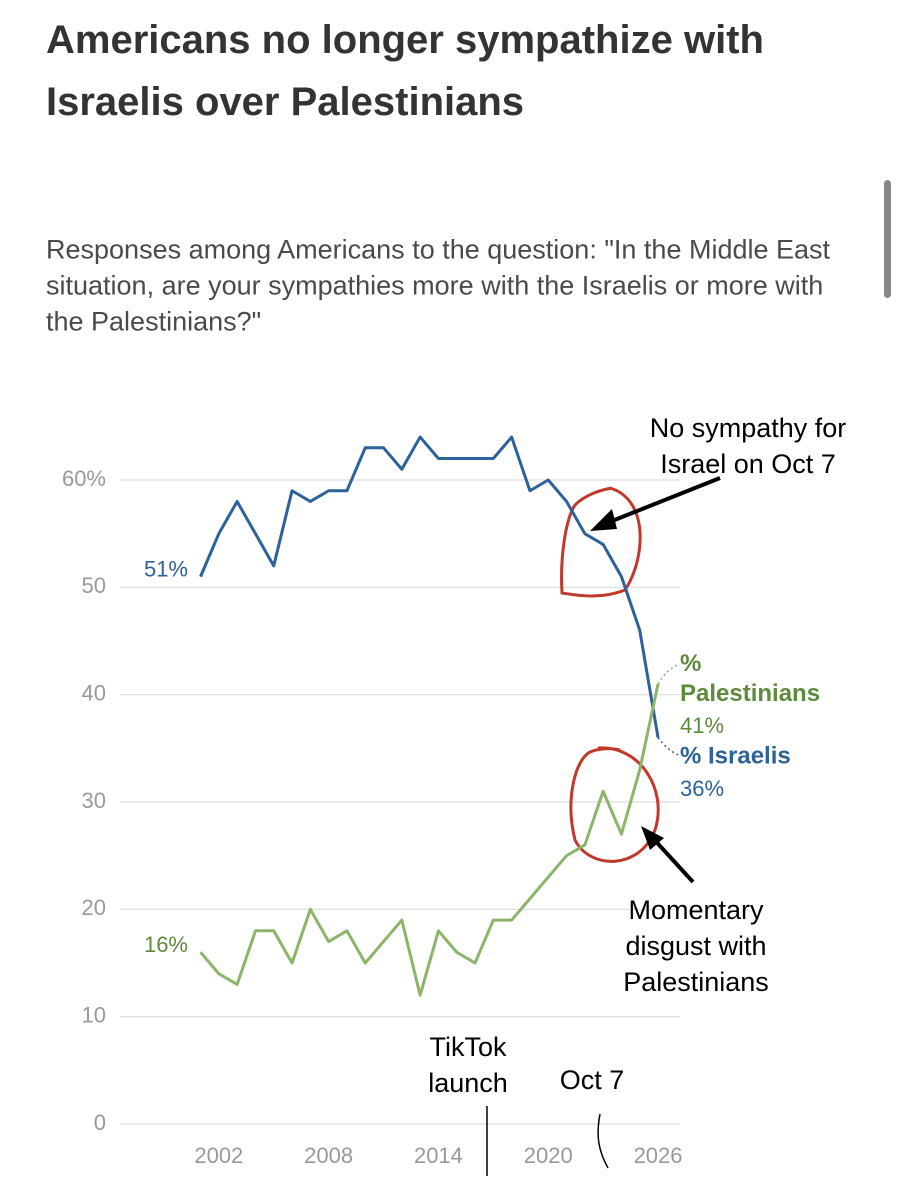  What do you see at coordinates (94, 800) in the screenshot?
I see `y-tick-label: 30` at bounding box center [94, 800].